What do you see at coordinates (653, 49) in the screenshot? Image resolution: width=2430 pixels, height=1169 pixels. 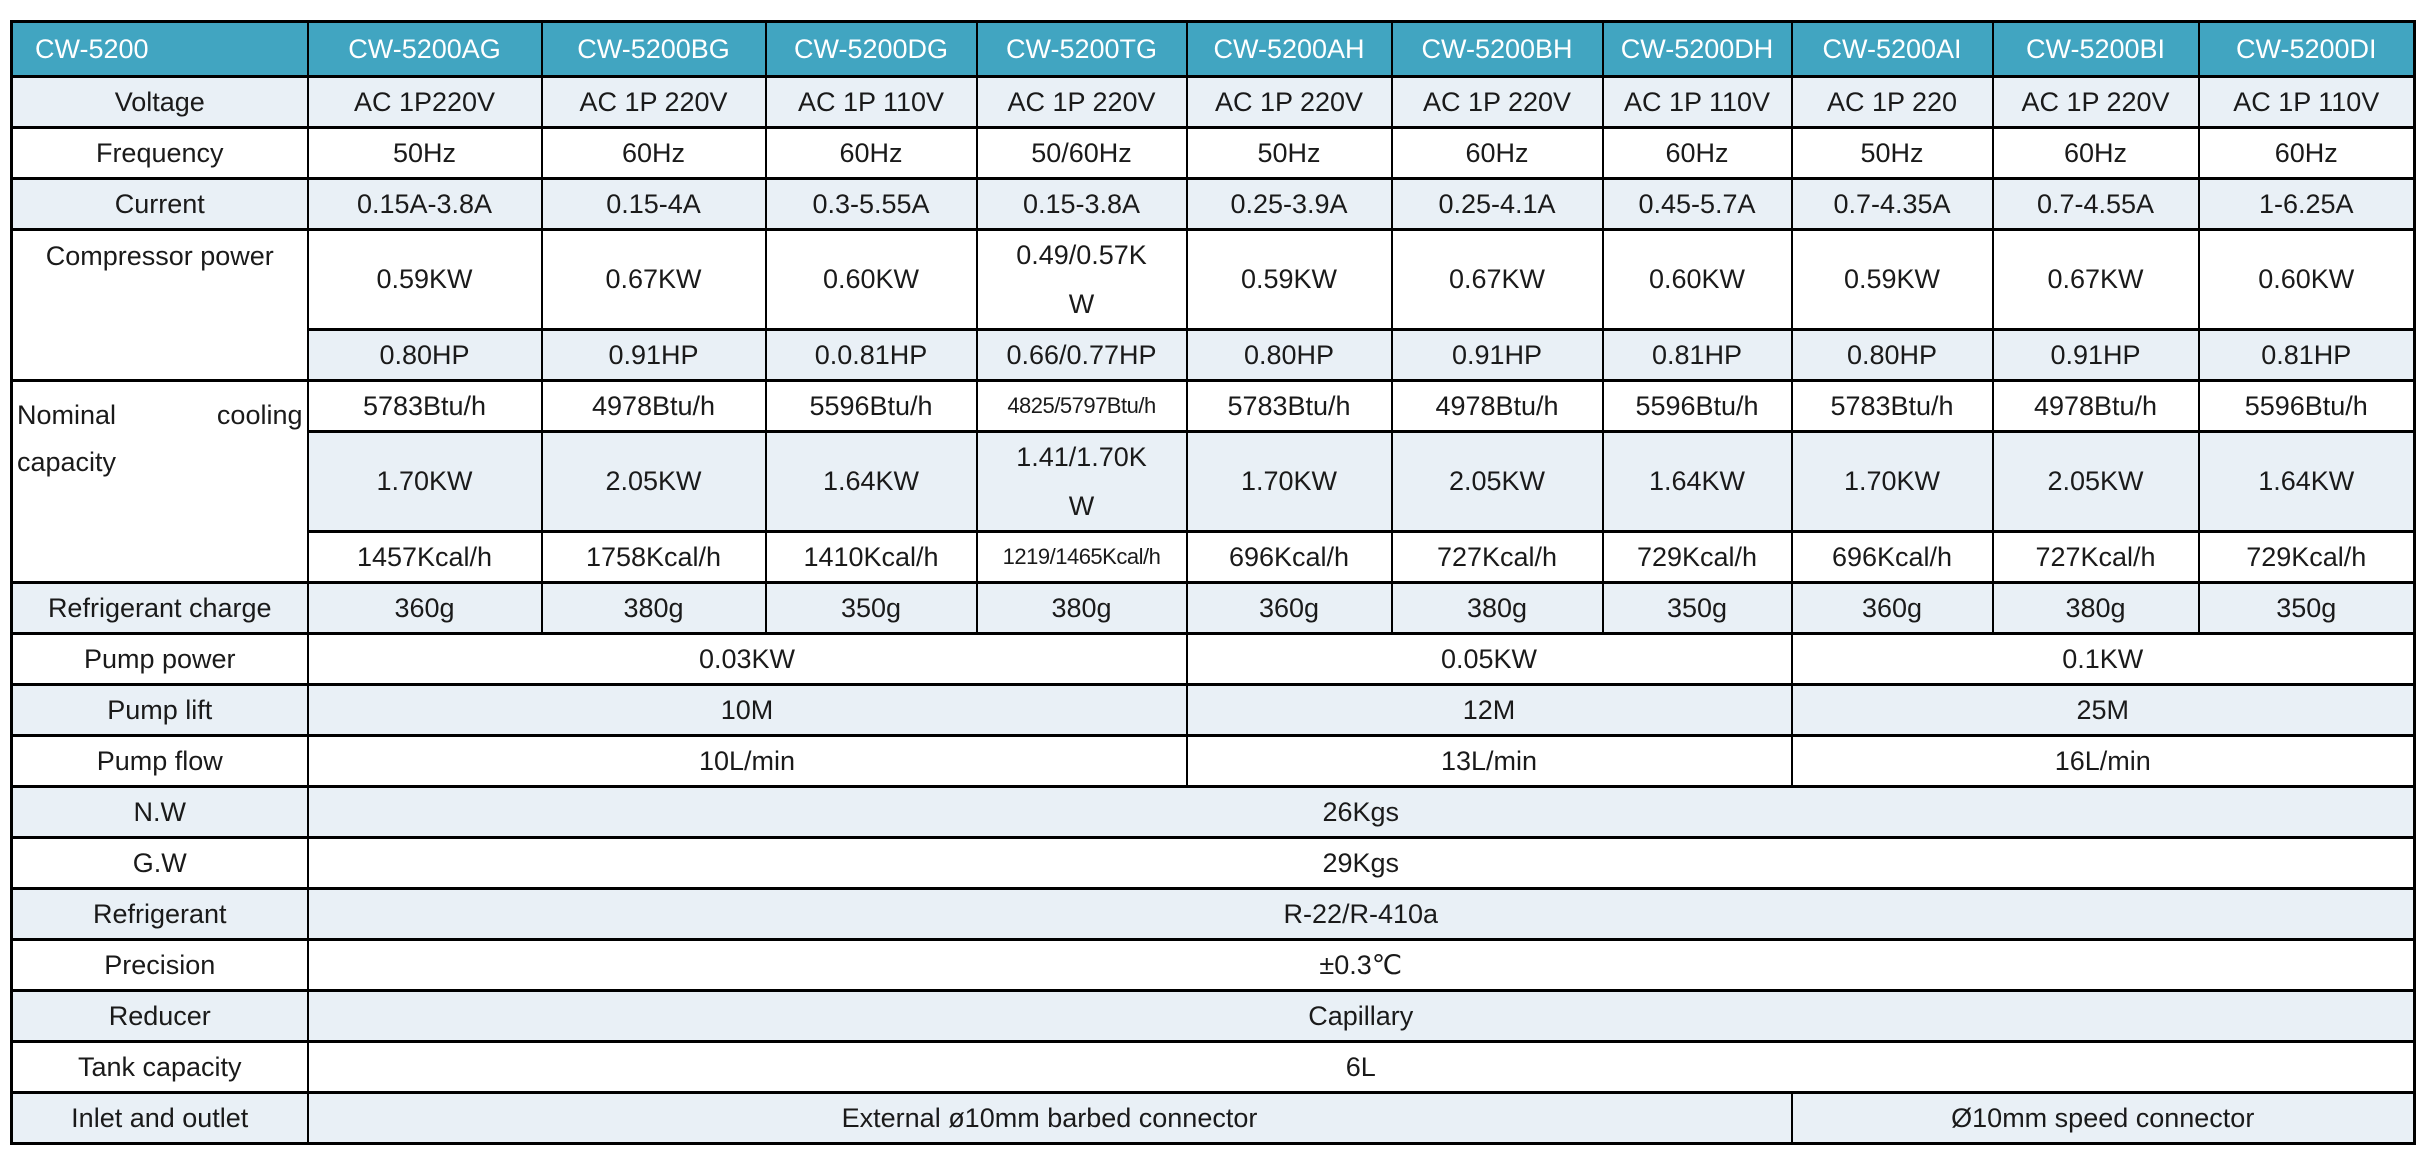 I see `model-header-cell: CW-5200BG` at bounding box center [653, 49].